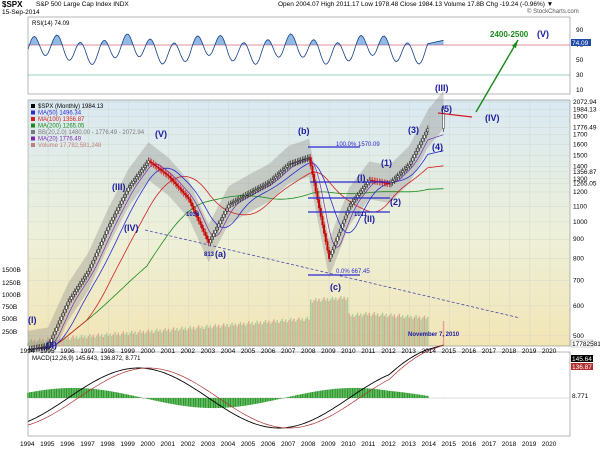  I want to click on year-label-top: 2005, so click(248, 351).